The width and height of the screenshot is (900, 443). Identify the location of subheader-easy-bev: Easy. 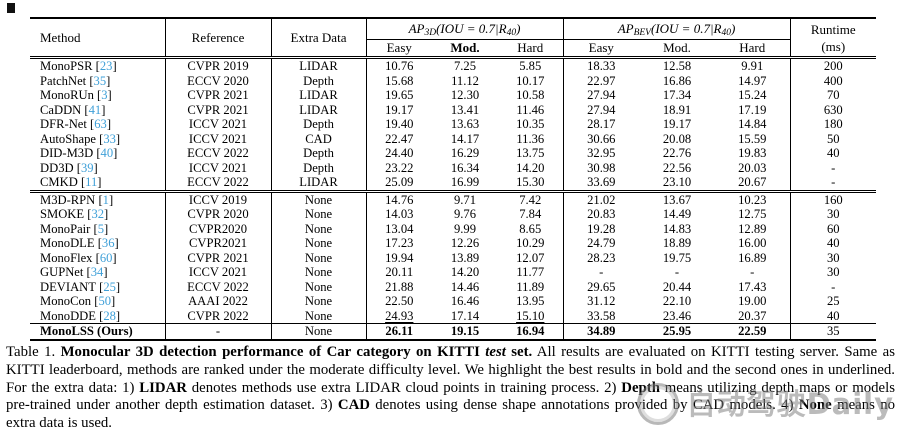
(601, 47).